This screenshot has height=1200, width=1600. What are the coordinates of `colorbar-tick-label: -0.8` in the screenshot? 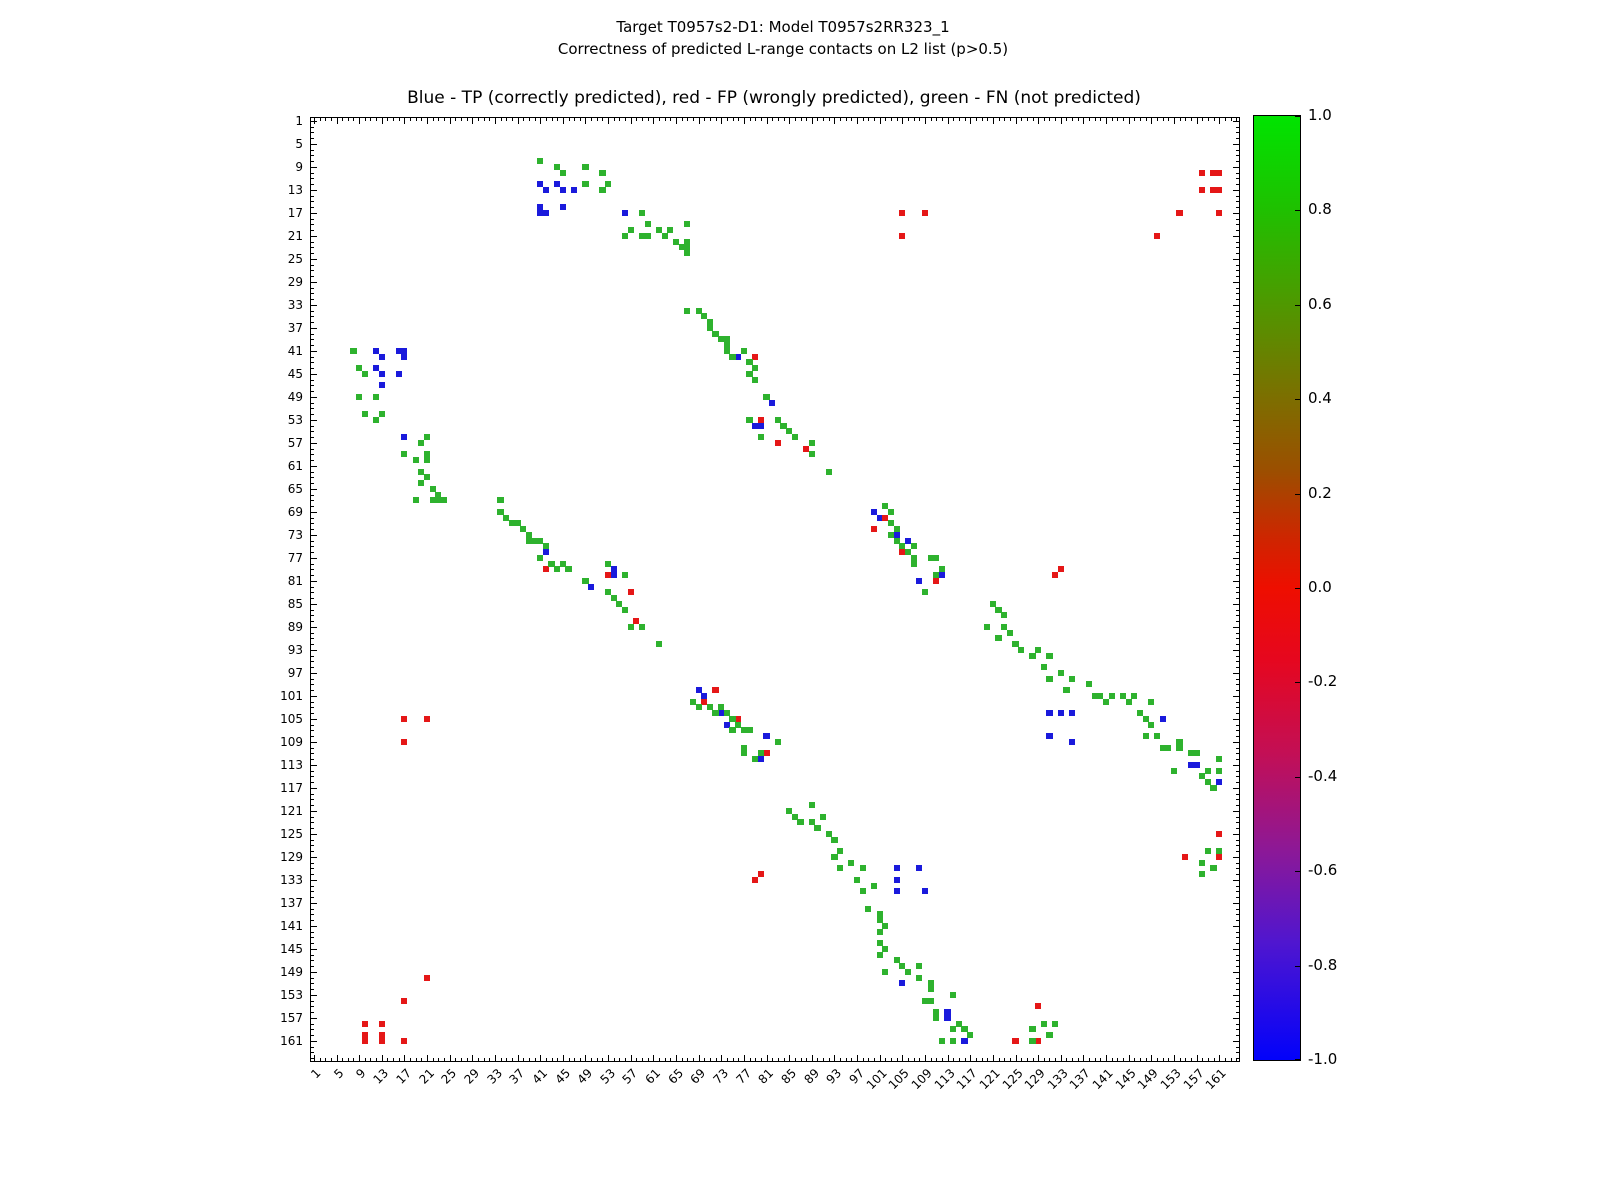 It's located at (1323, 964).